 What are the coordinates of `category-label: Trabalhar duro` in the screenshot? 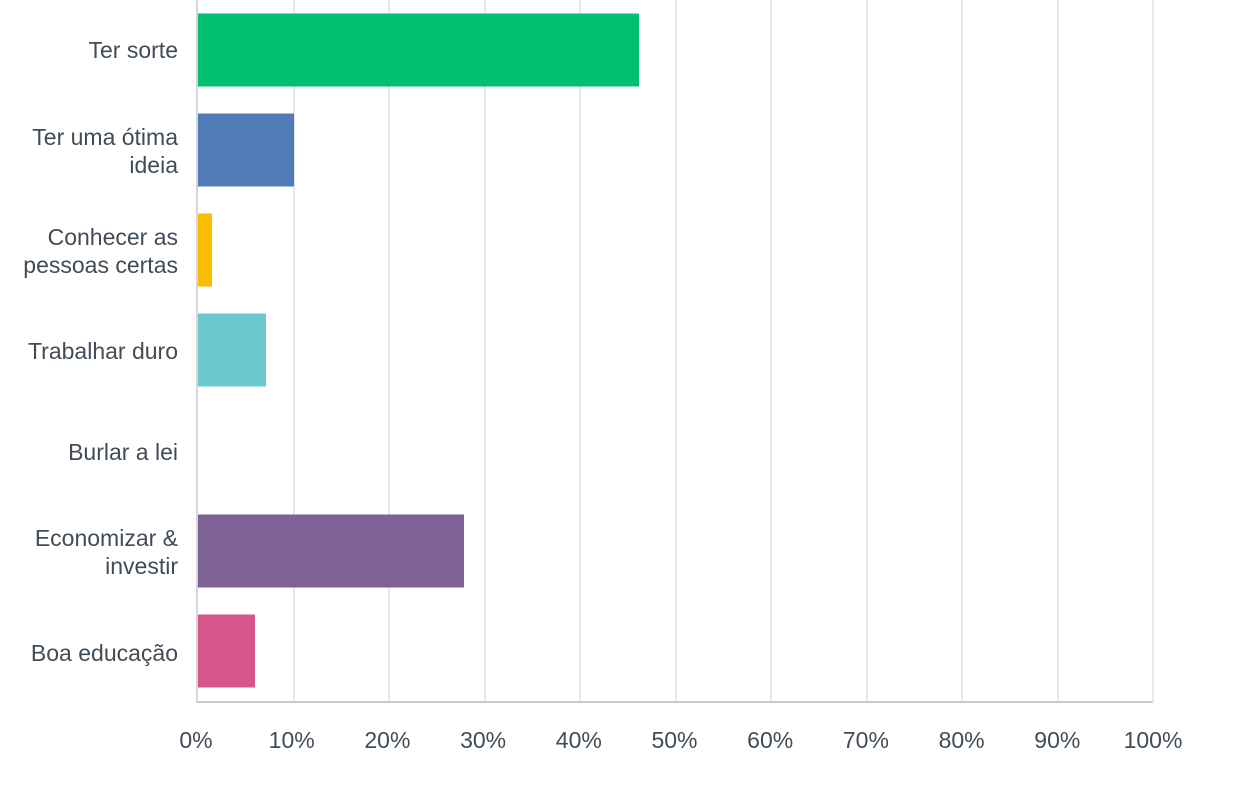 It's located at (102, 351).